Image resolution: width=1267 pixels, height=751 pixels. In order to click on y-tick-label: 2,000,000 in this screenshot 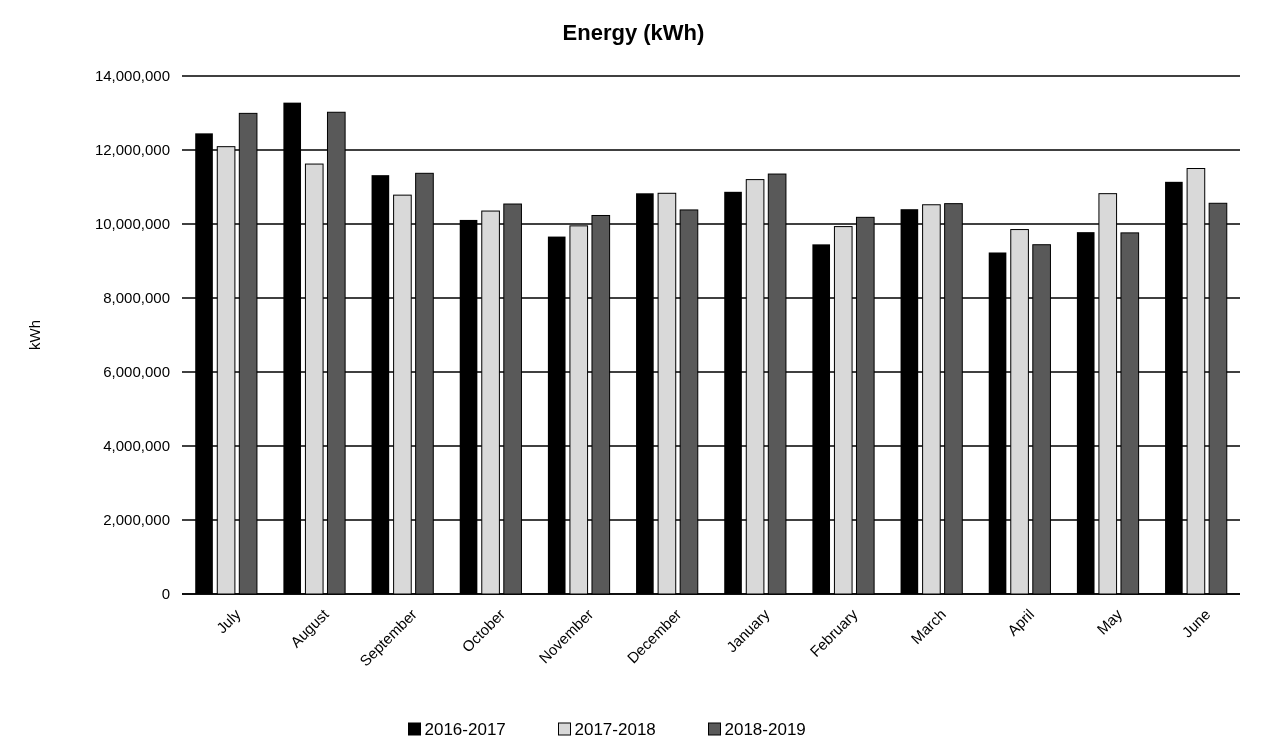, I will do `click(136, 520)`.